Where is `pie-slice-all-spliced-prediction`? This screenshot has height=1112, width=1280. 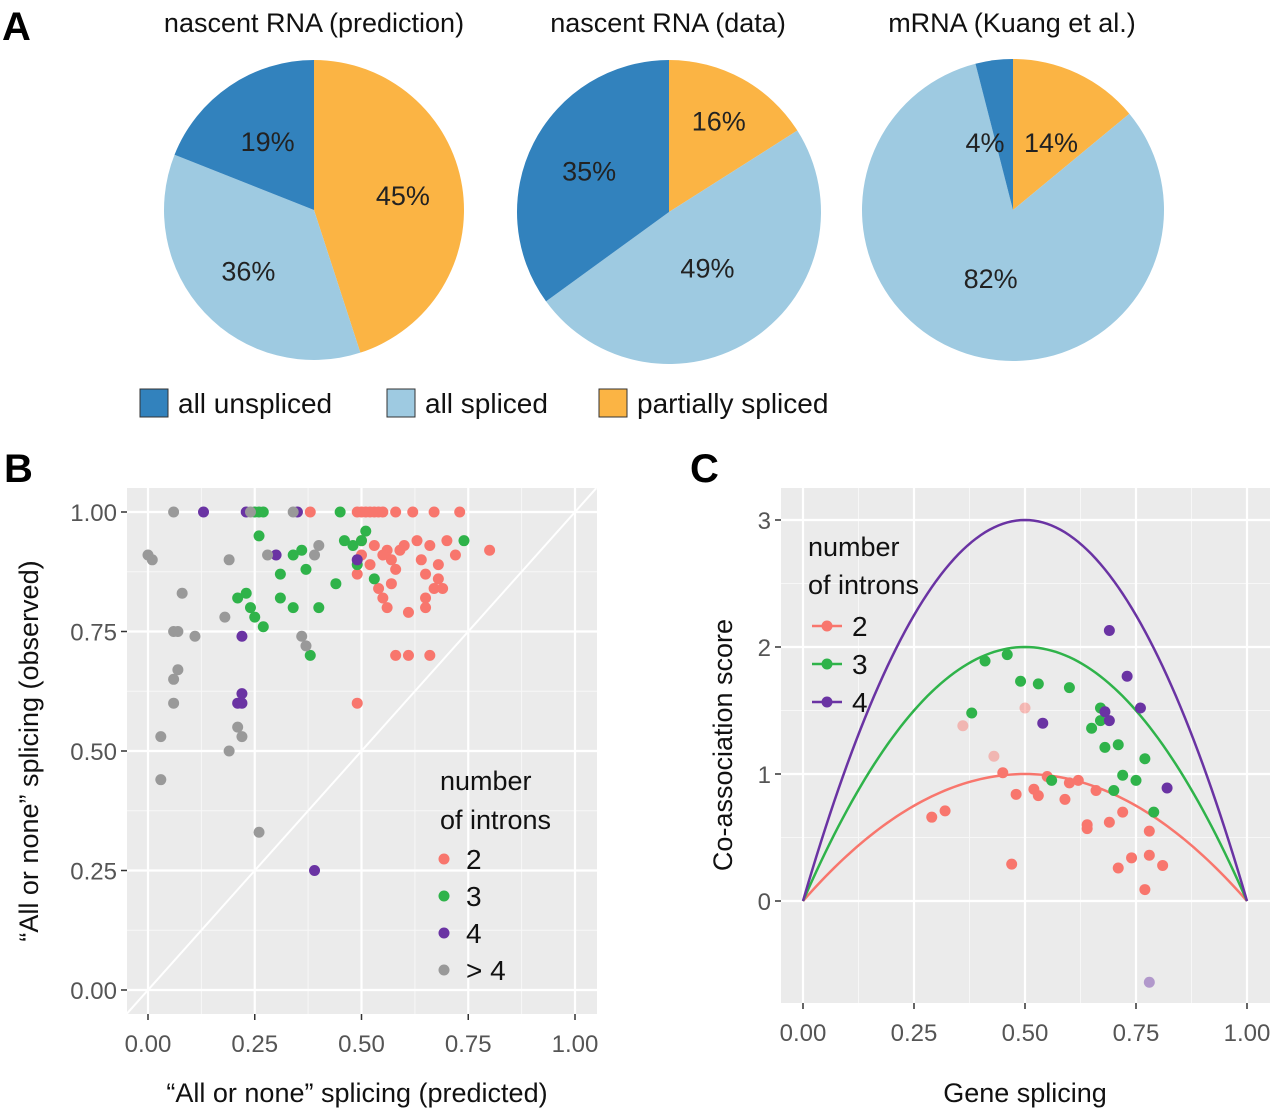
pie-slice-all-spliced-prediction is located at coordinates (262, 257).